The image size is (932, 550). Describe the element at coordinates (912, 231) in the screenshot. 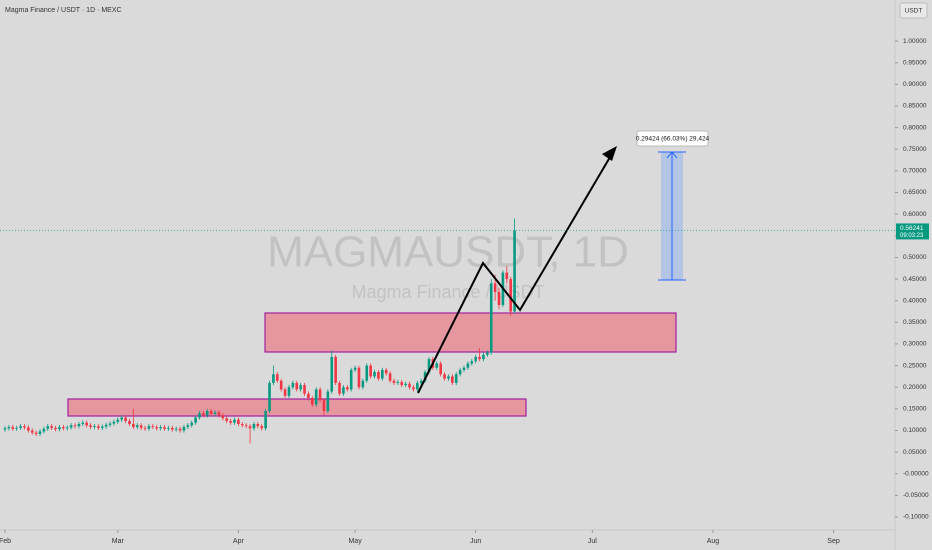

I see `last-price-box` at that location.